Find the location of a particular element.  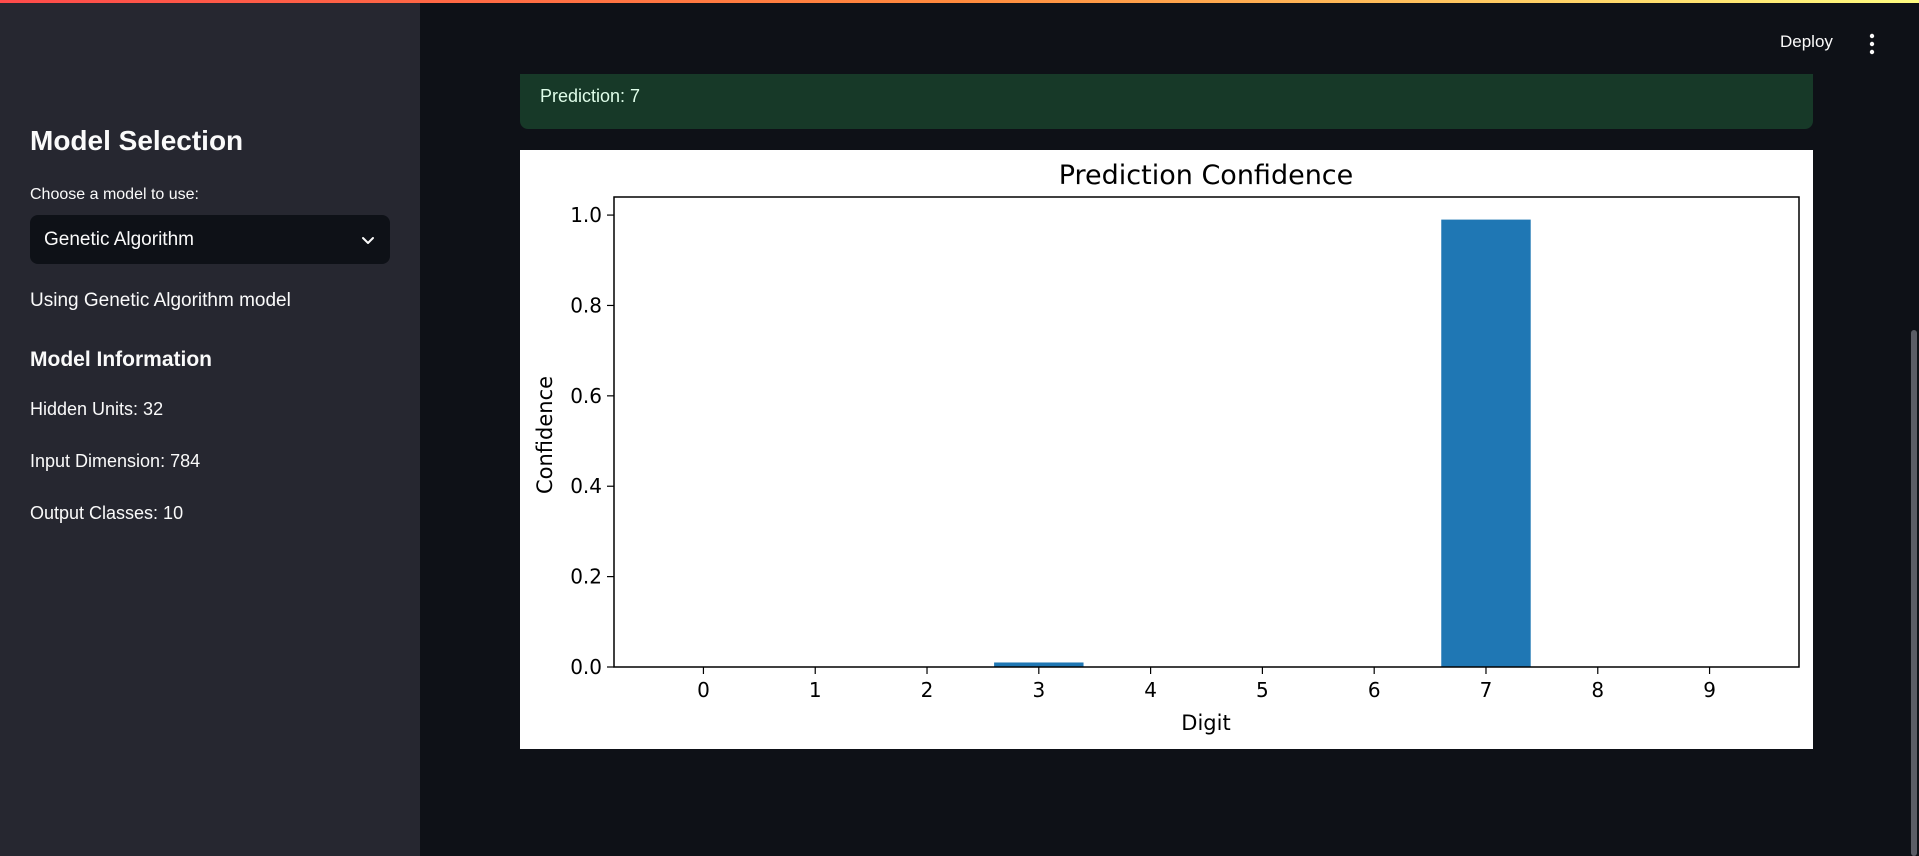

x-tick-label: 1 is located at coordinates (815, 690).